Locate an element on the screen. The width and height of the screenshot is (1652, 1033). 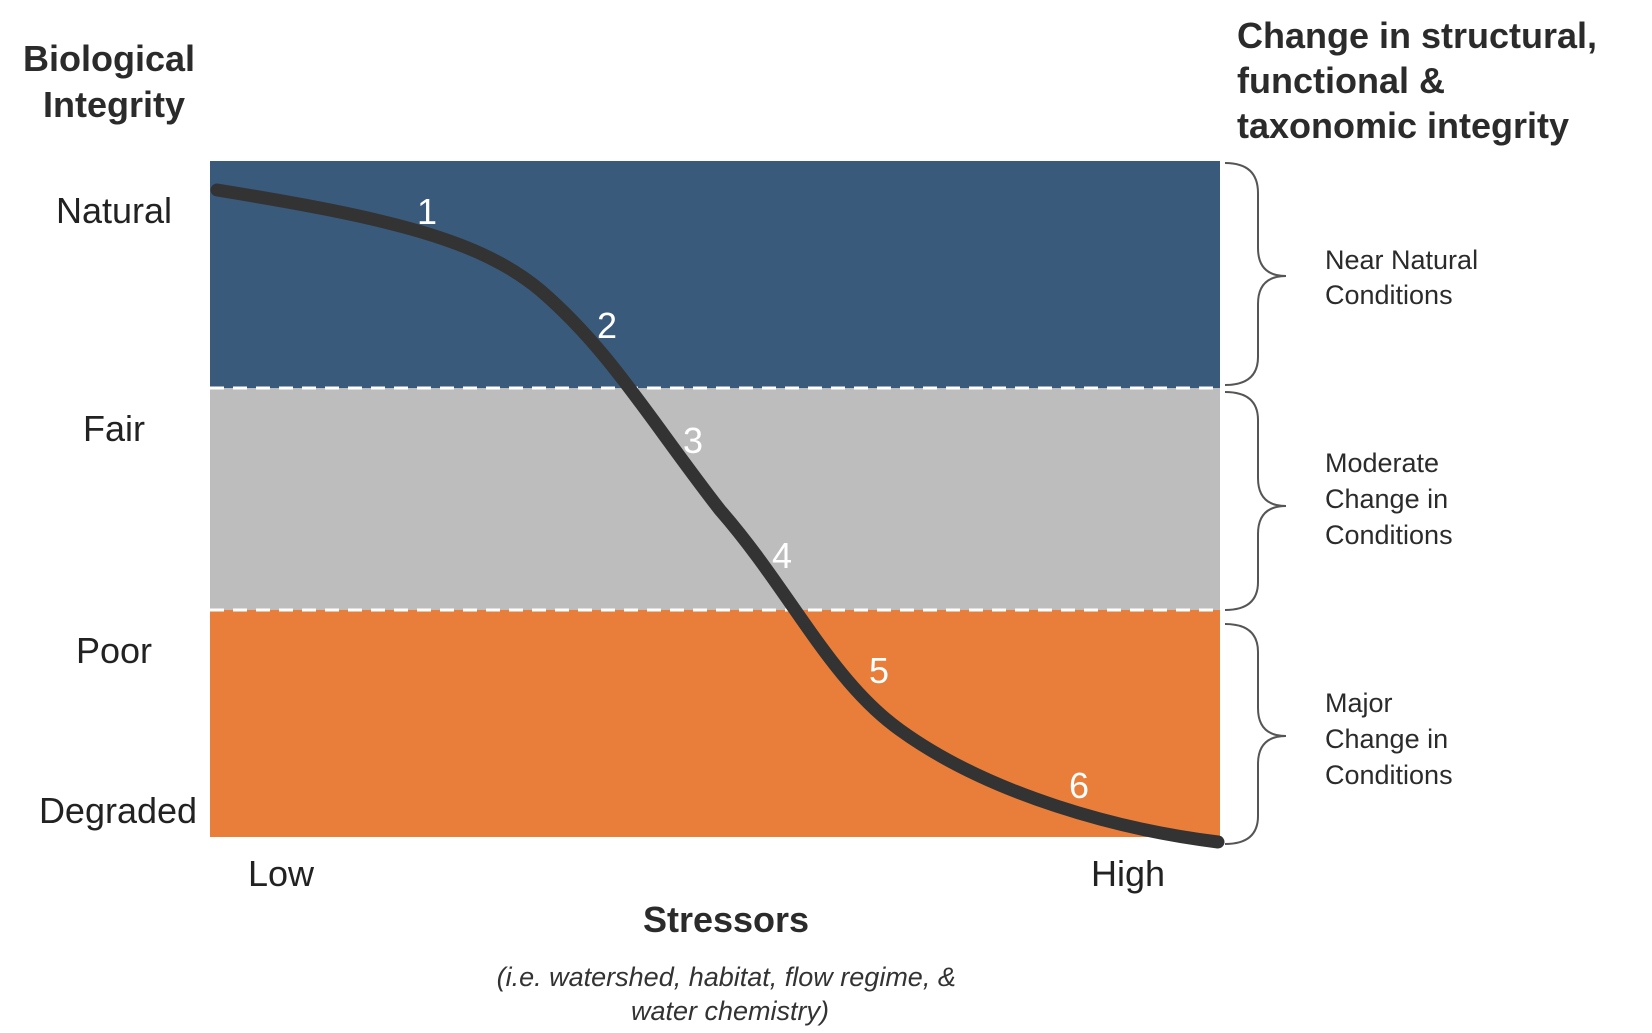
right-heading-line: Change in structural, is located at coordinates (1417, 35).